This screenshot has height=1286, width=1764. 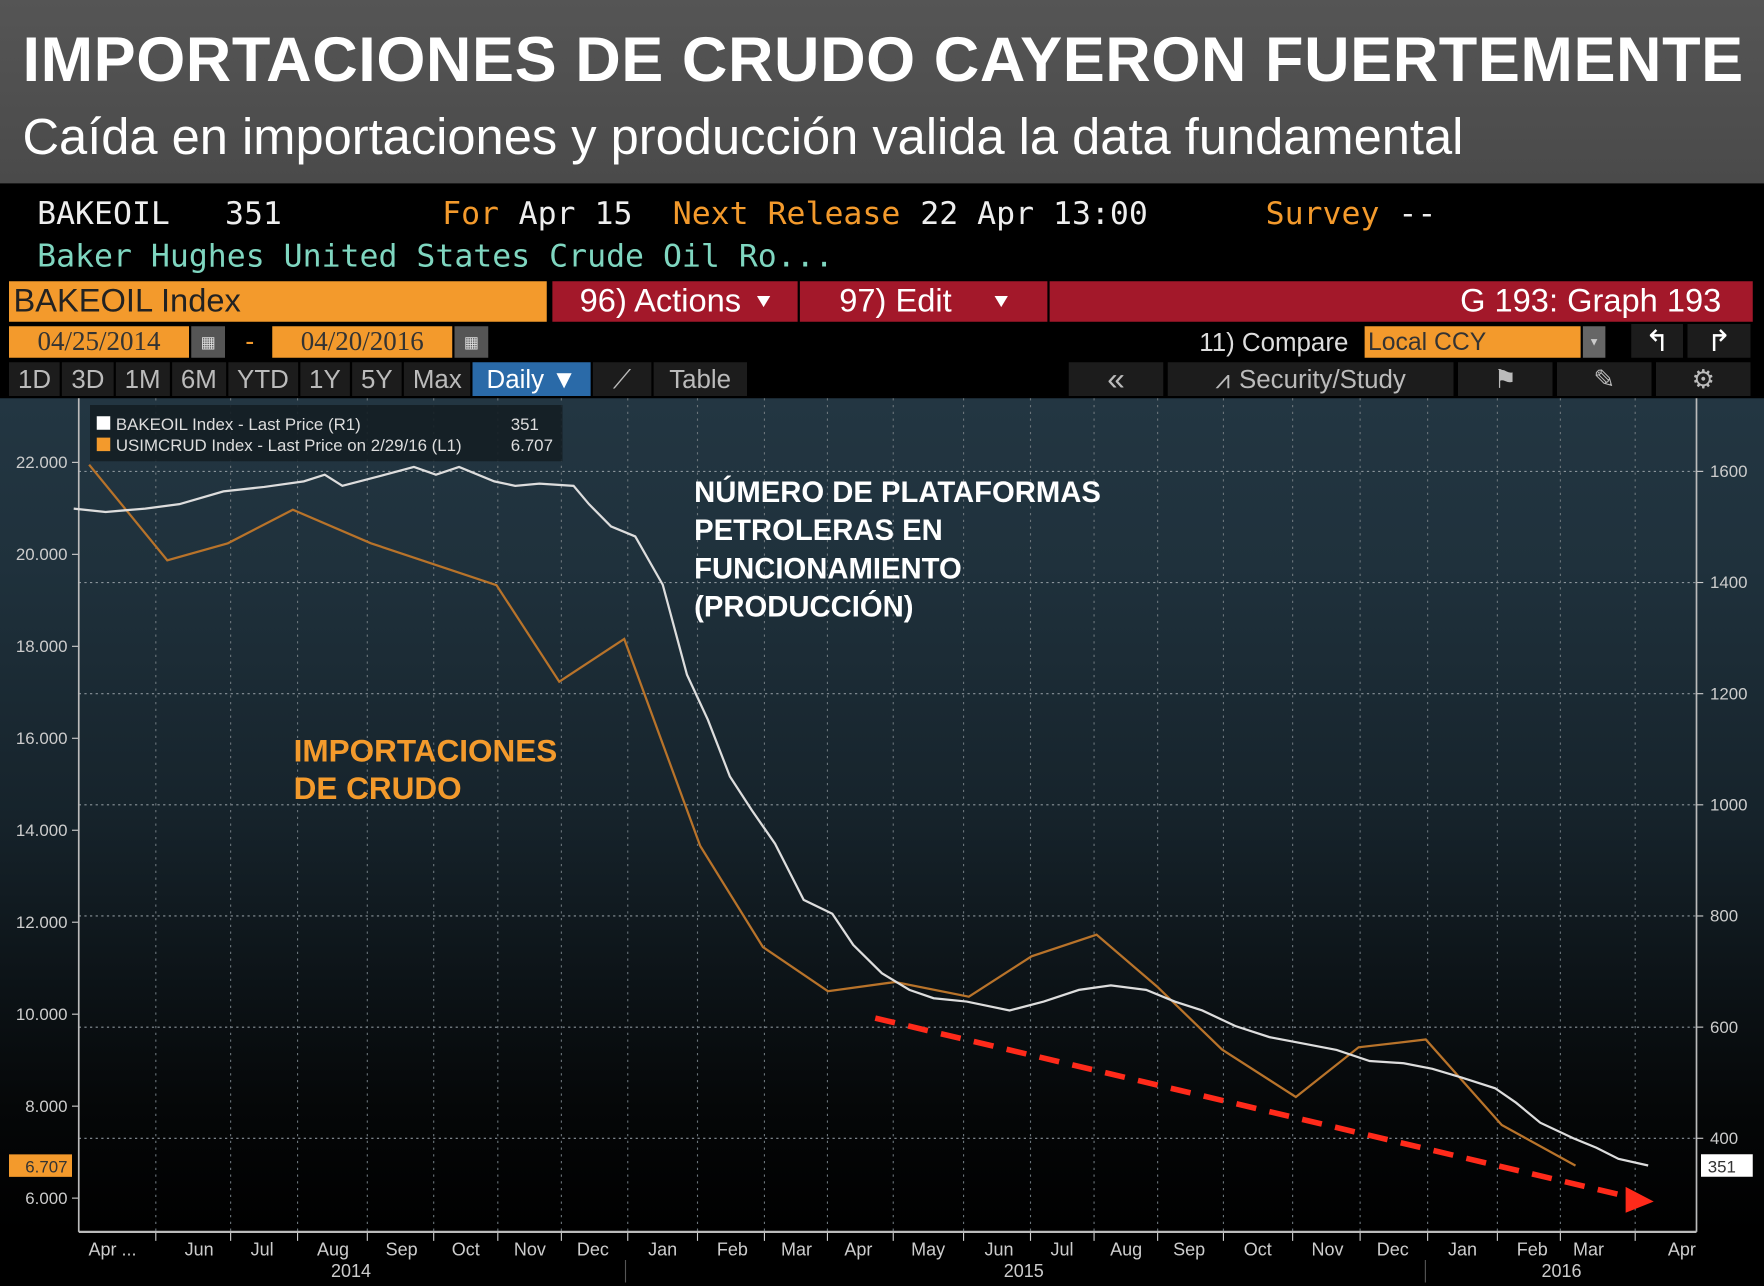 What do you see at coordinates (1505, 379) in the screenshot?
I see `flag-icon: ⚑` at bounding box center [1505, 379].